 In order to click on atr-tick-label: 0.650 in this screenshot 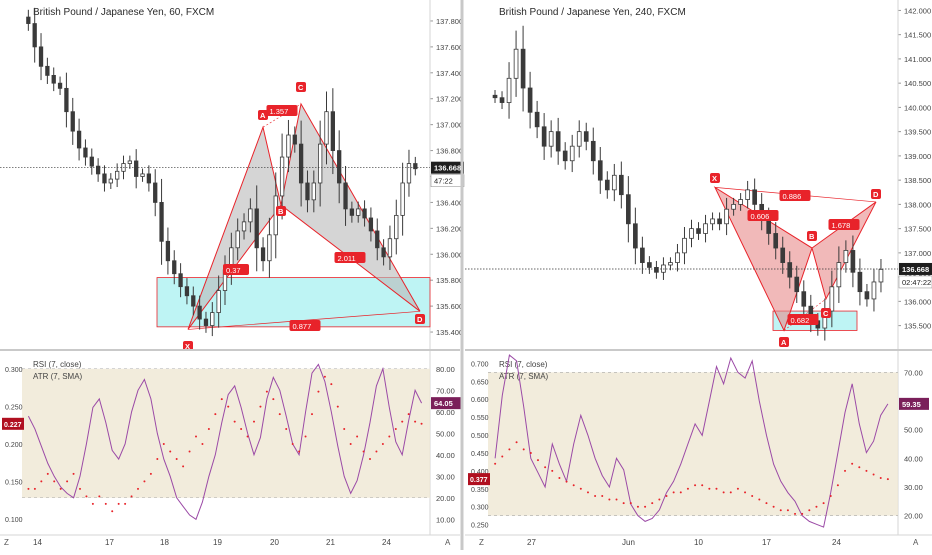, I will do `click(480, 382)`.